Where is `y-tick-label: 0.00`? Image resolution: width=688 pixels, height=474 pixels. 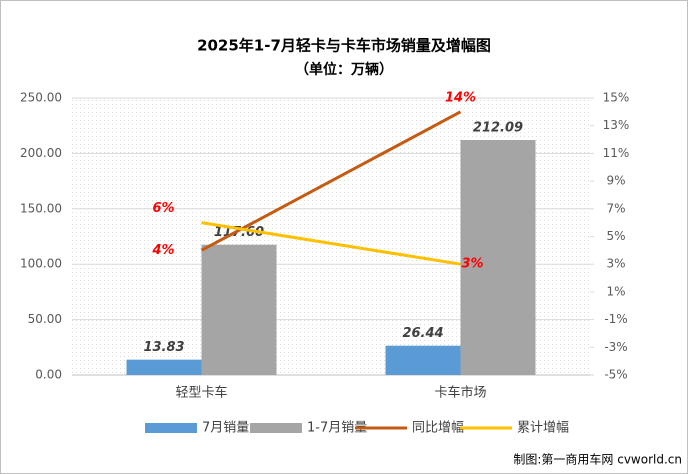
y-tick-label: 0.00 is located at coordinates (48, 375).